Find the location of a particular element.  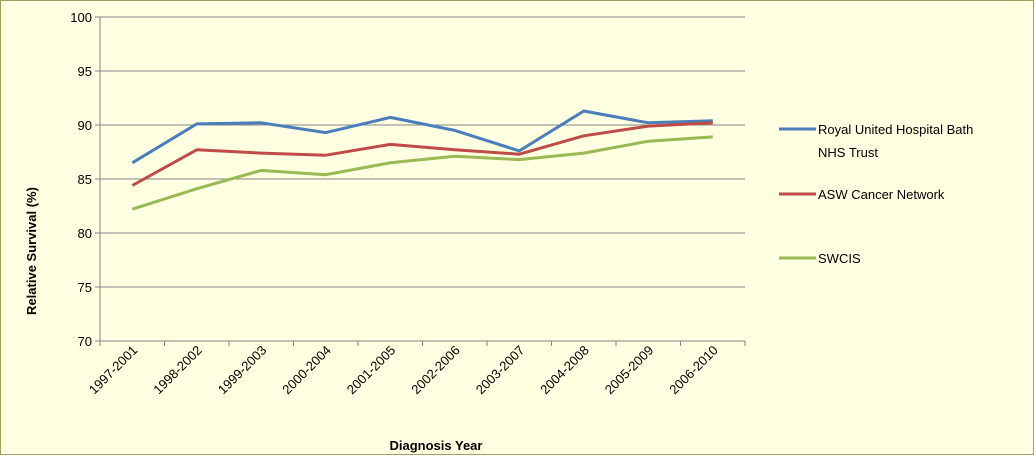

y-tick-label: 70 is located at coordinates (85, 341).